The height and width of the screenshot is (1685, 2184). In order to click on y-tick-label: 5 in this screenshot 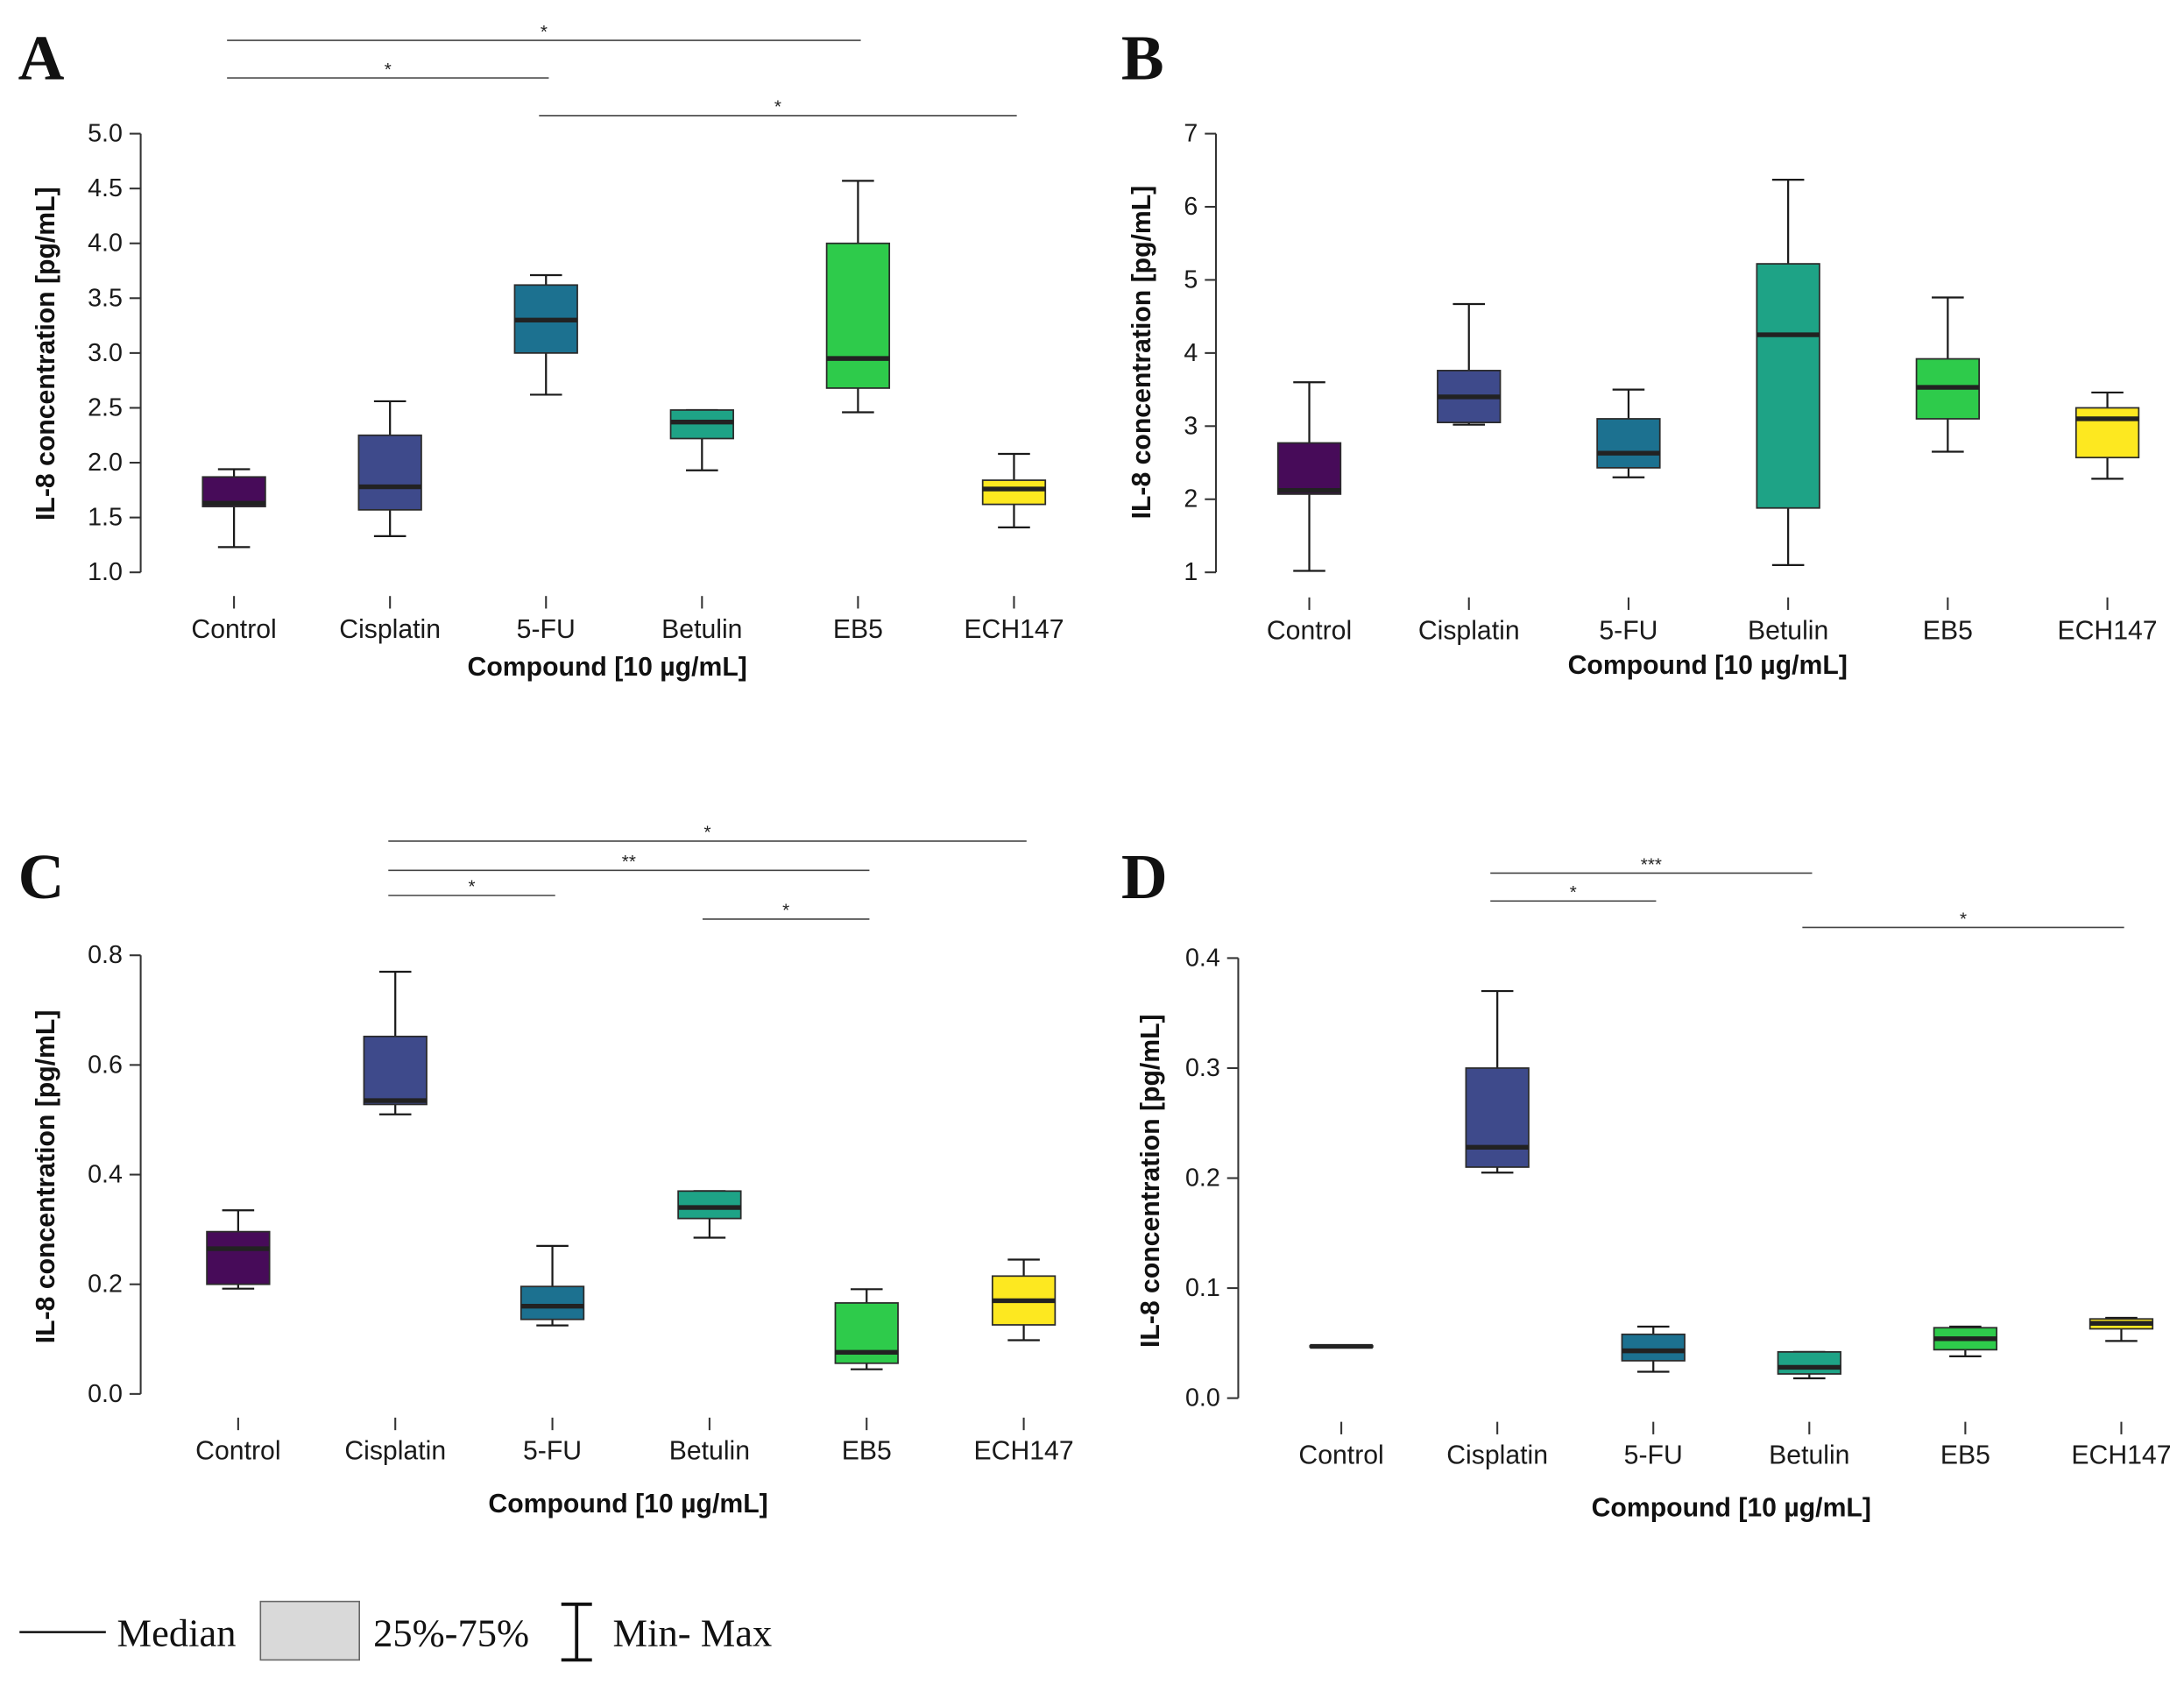, I will do `click(1191, 279)`.